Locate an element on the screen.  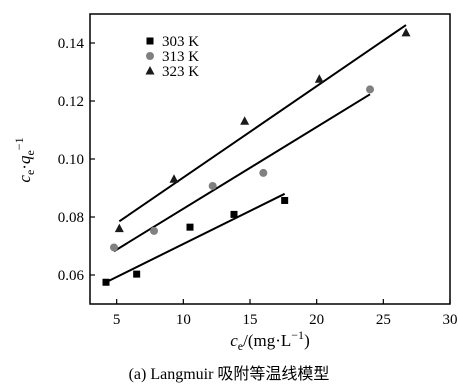
legend-label-313k: 313 K is located at coordinates (180, 57).